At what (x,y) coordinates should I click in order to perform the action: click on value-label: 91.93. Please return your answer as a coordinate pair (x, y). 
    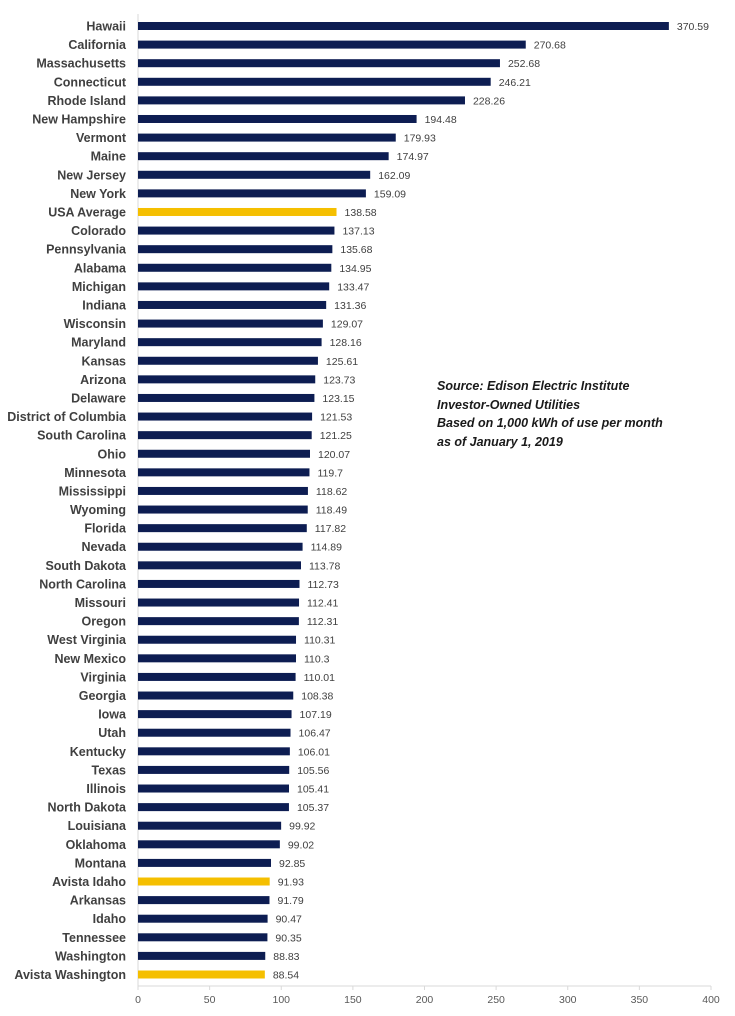
    Looking at the image, I should click on (291, 883).